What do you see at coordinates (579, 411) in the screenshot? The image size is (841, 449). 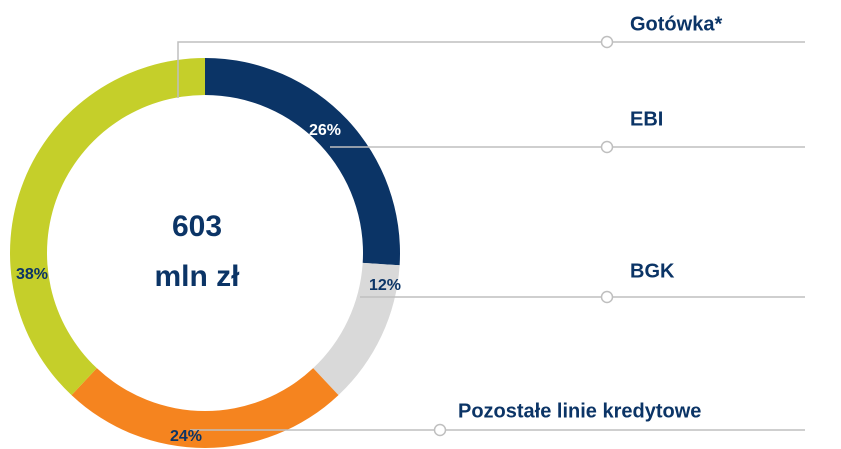 I see `legend-label: Pozostałe linie kredytowe` at bounding box center [579, 411].